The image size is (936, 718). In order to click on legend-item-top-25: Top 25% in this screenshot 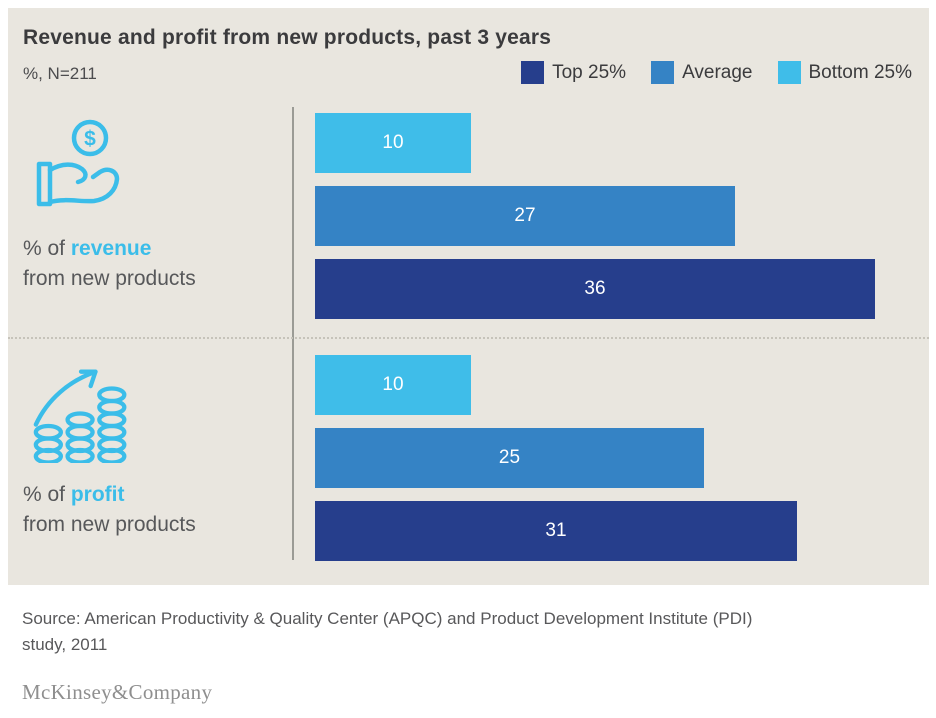, I will do `click(573, 72)`.